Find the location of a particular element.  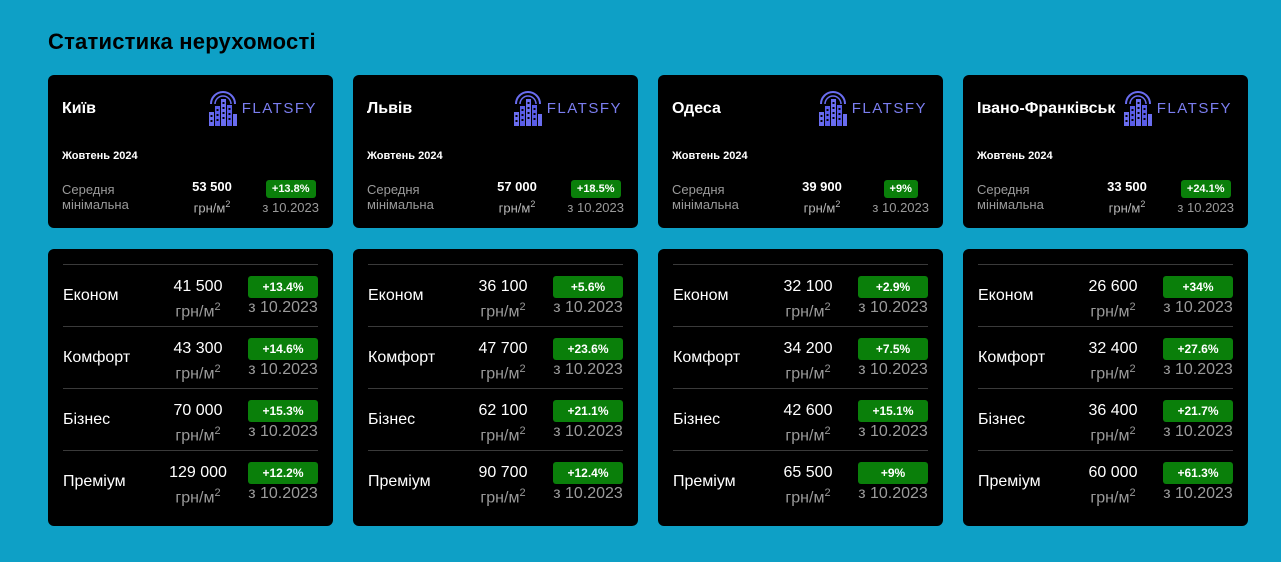

segment-row: Комфорт 32 400 грн/м2 +27.6% з 10.2023 is located at coordinates (1105, 357).